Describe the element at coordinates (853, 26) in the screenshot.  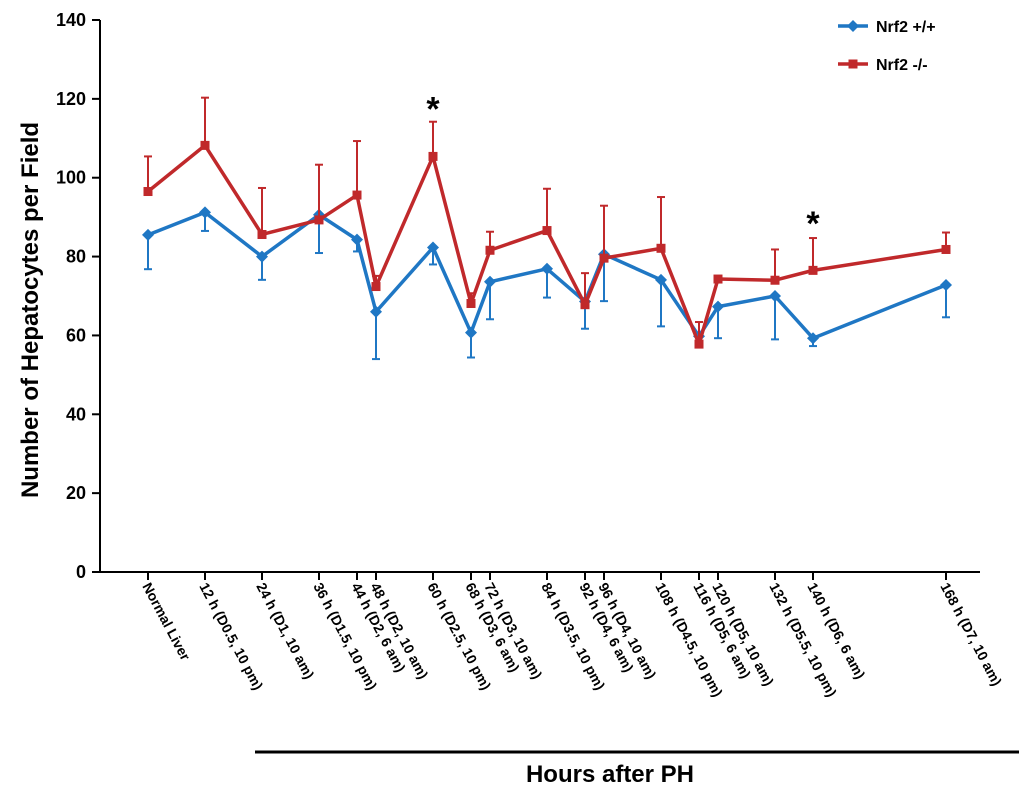
I see `legend-marker-diamond` at that location.